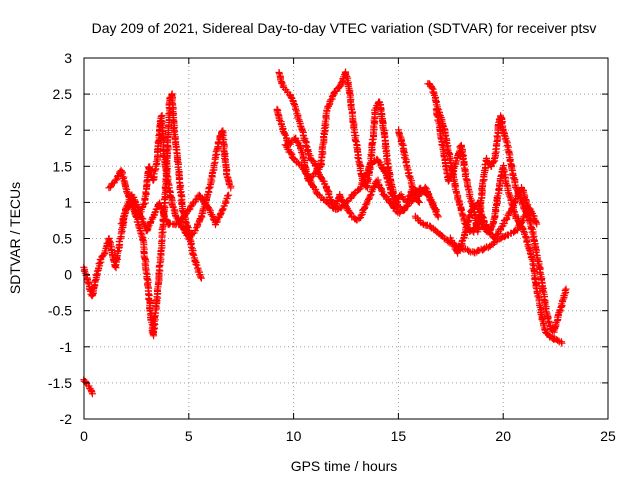  What do you see at coordinates (63, 166) in the screenshot?
I see `y-tick-label: 1.5` at bounding box center [63, 166].